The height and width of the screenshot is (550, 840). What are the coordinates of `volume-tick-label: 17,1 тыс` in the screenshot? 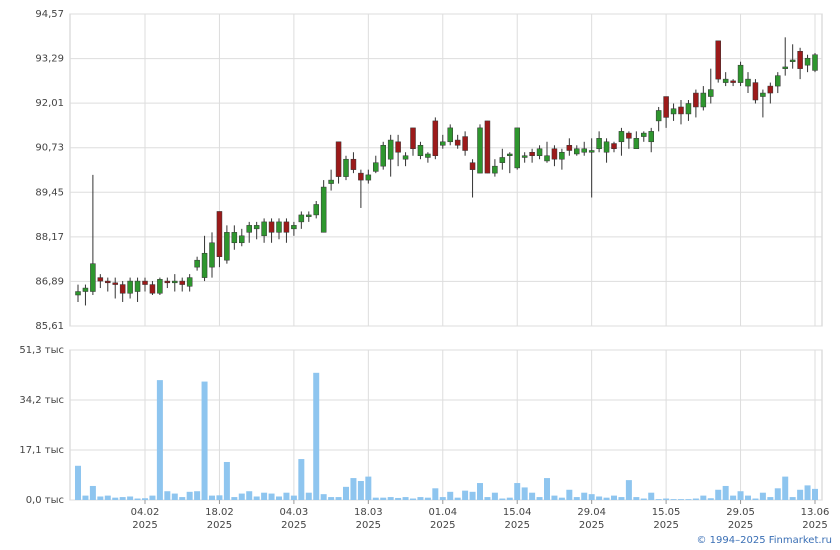 It's located at (41, 450).